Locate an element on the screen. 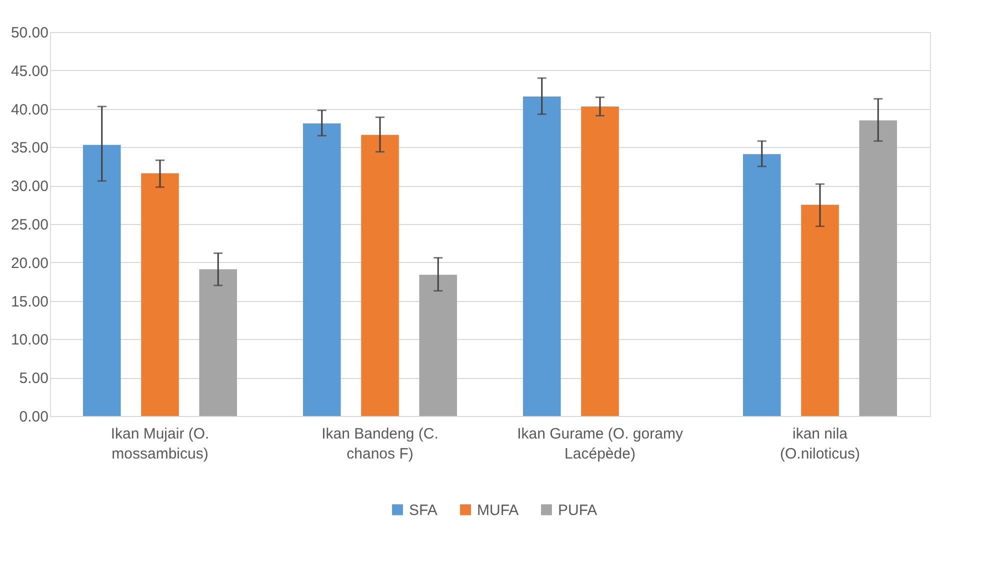  y-tick-label: 20.00 is located at coordinates (29, 263).